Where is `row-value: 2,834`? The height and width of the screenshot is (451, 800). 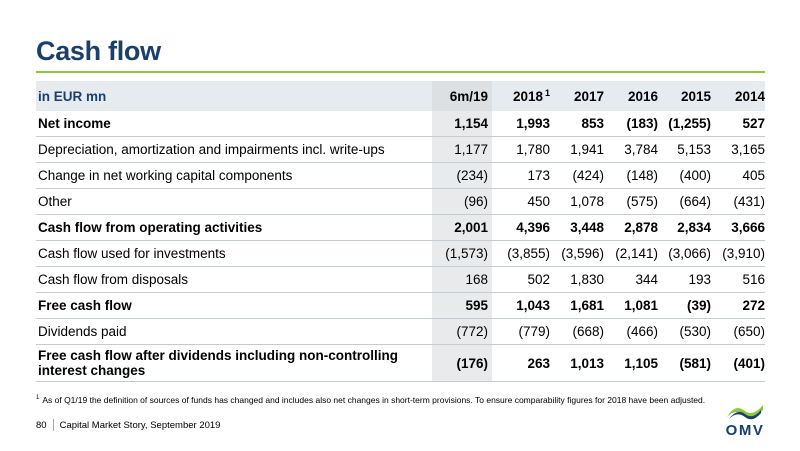 row-value: 2,834 is located at coordinates (684, 227).